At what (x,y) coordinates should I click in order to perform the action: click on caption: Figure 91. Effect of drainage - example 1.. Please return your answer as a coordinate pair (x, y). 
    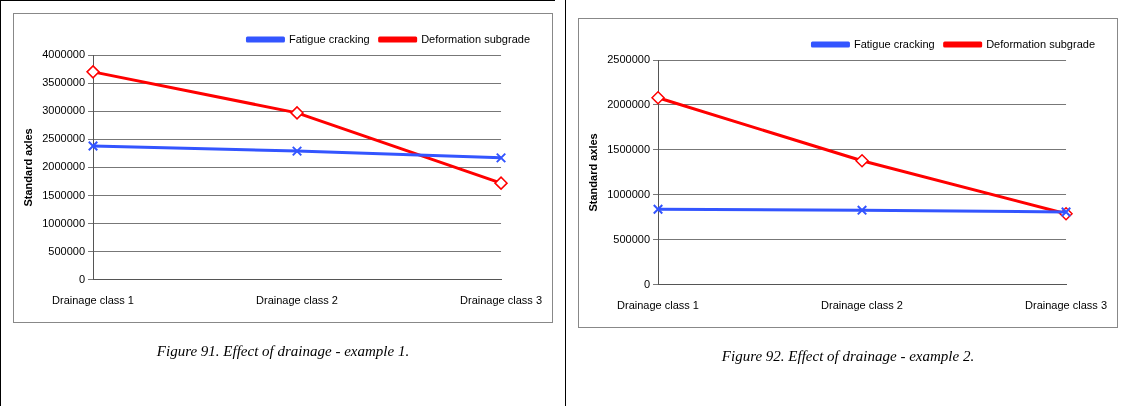
    Looking at the image, I should click on (283, 351).